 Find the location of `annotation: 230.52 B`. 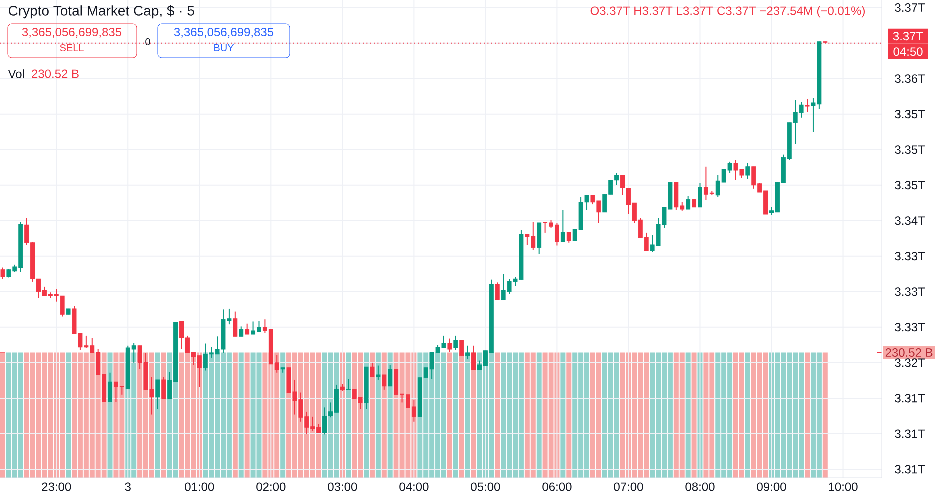

annotation: 230.52 B is located at coordinates (55, 74).